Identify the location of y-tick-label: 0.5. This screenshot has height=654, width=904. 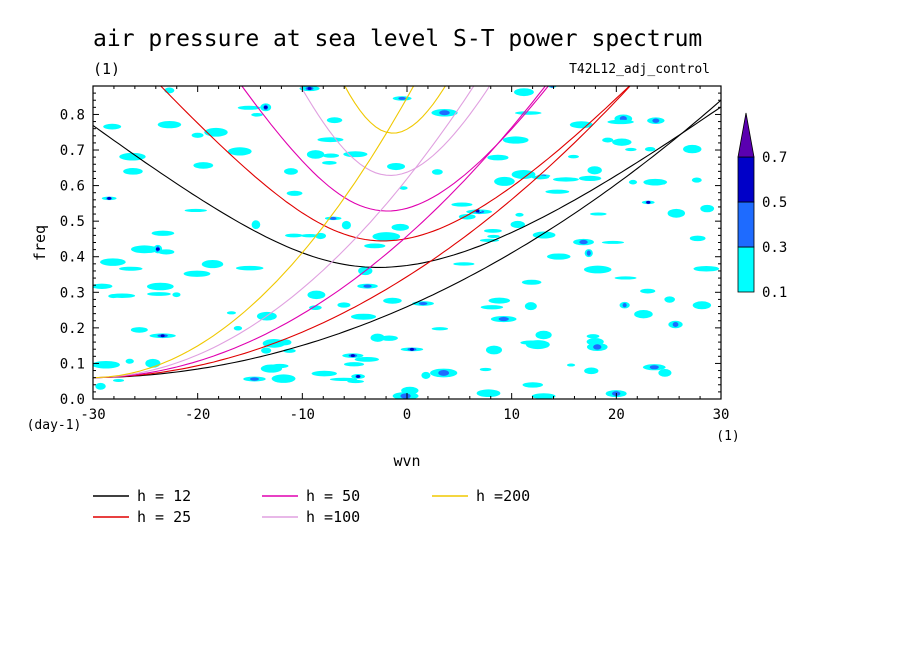
(72, 222).